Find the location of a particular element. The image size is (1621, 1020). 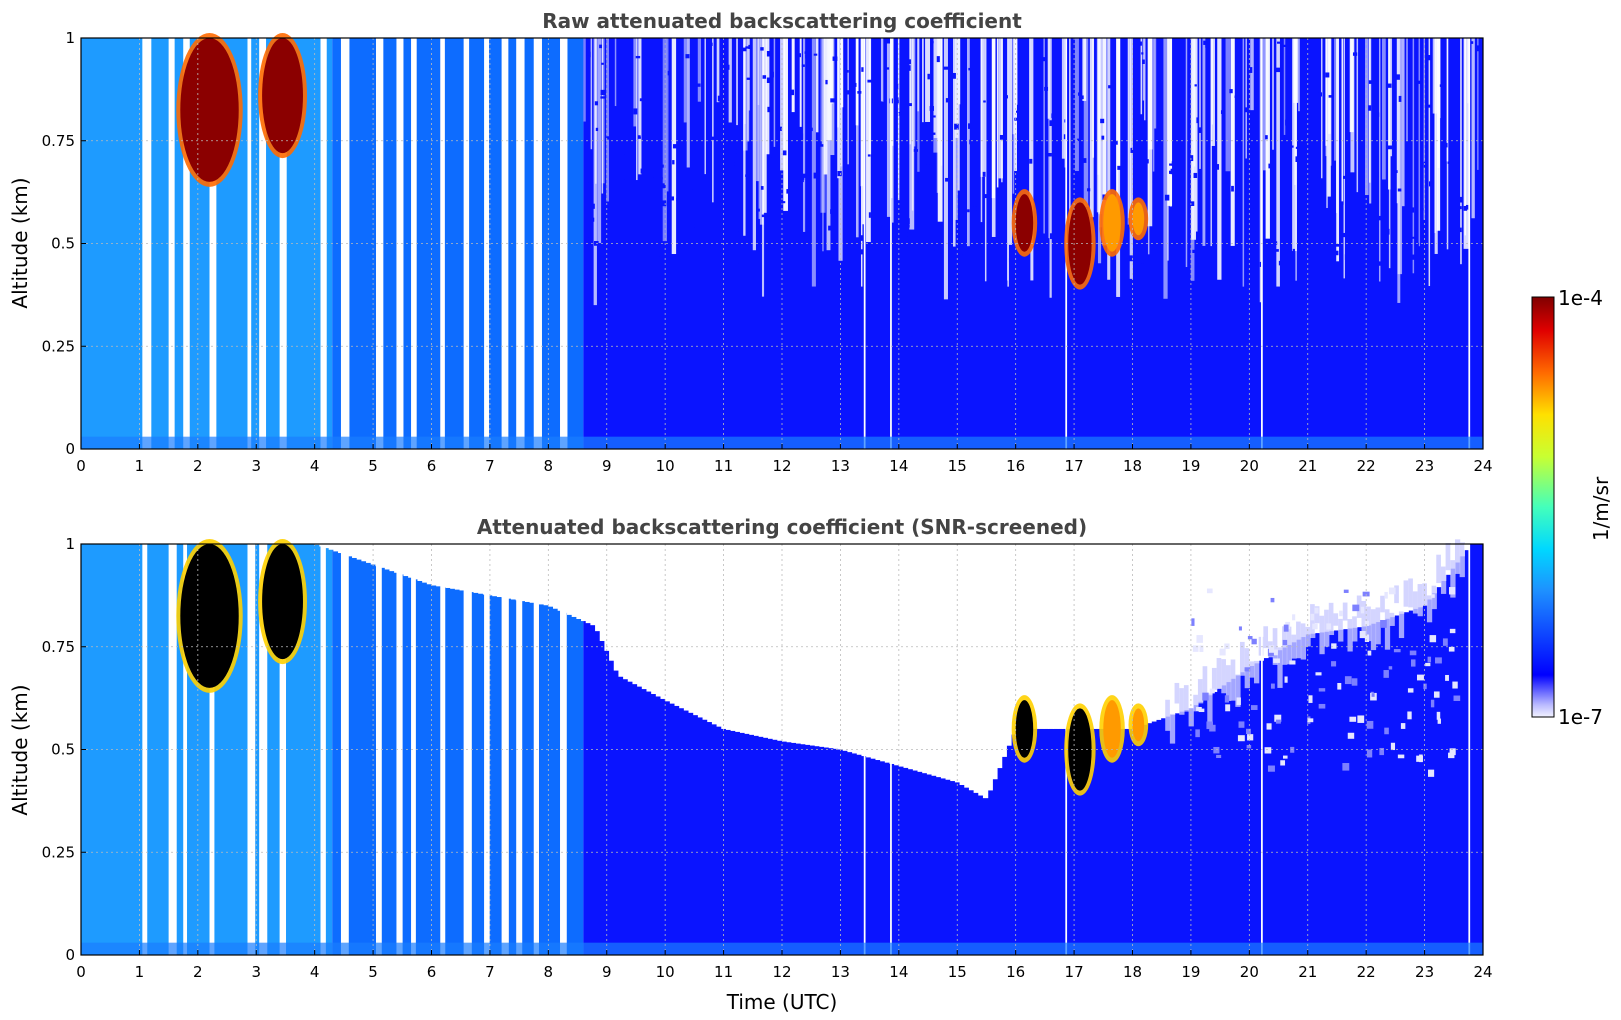

y-axis-label: Altitude (km) is located at coordinates (20, 749).